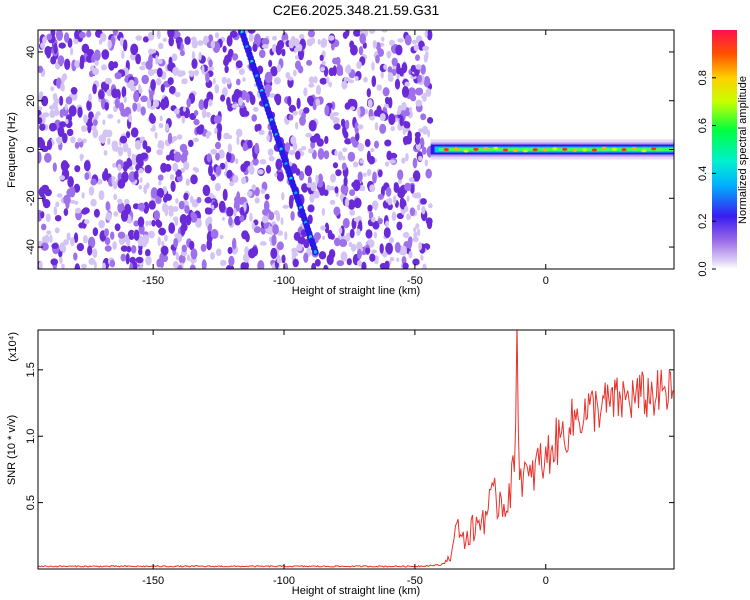 The image size is (750, 600). I want to click on colorbar-tick-label: 0.2, so click(703, 221).